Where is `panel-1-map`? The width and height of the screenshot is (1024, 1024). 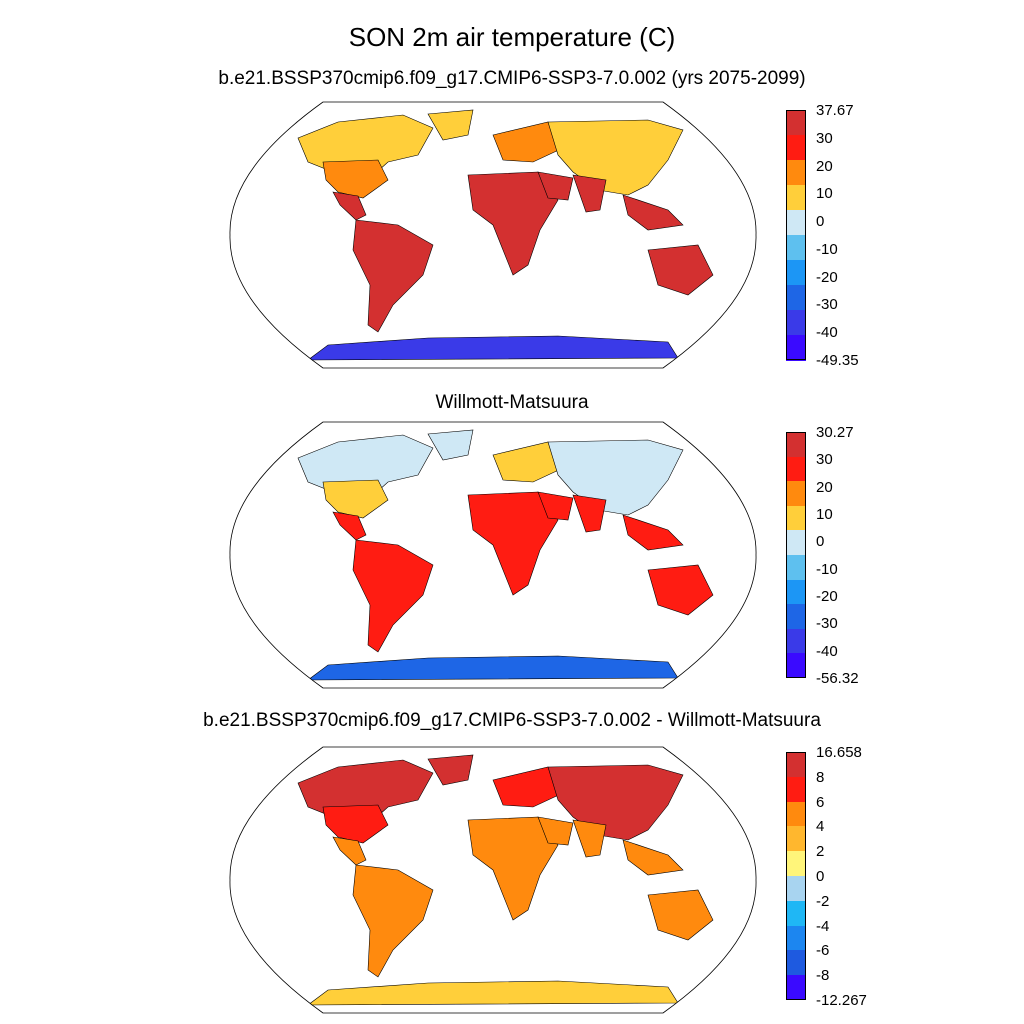
panel-1-map is located at coordinates (493, 235).